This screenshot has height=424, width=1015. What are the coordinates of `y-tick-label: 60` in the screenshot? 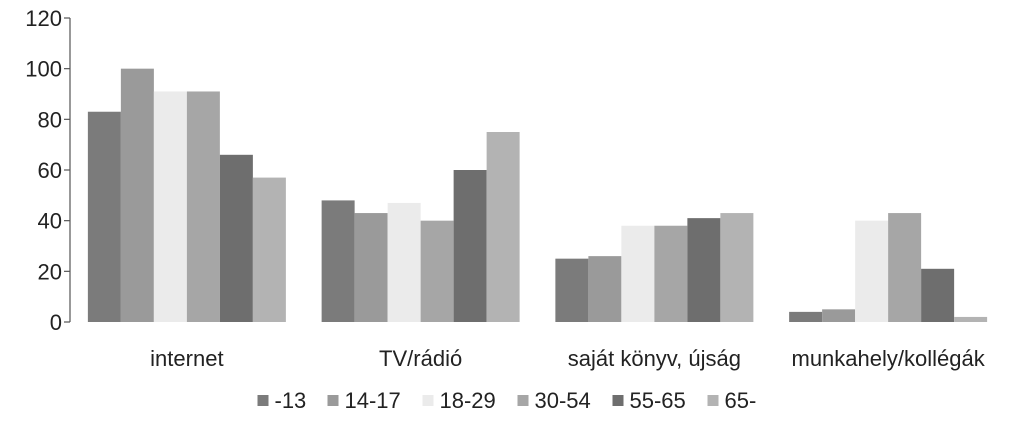 It's located at (50, 170).